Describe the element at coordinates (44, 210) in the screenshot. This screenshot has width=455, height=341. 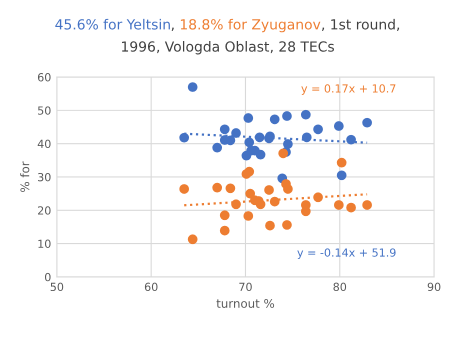
I see `y-tick-label: 20` at that location.